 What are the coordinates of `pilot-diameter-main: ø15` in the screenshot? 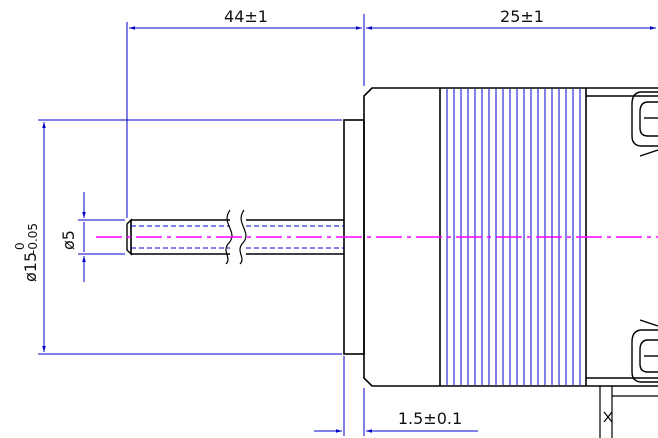 It's located at (30, 267).